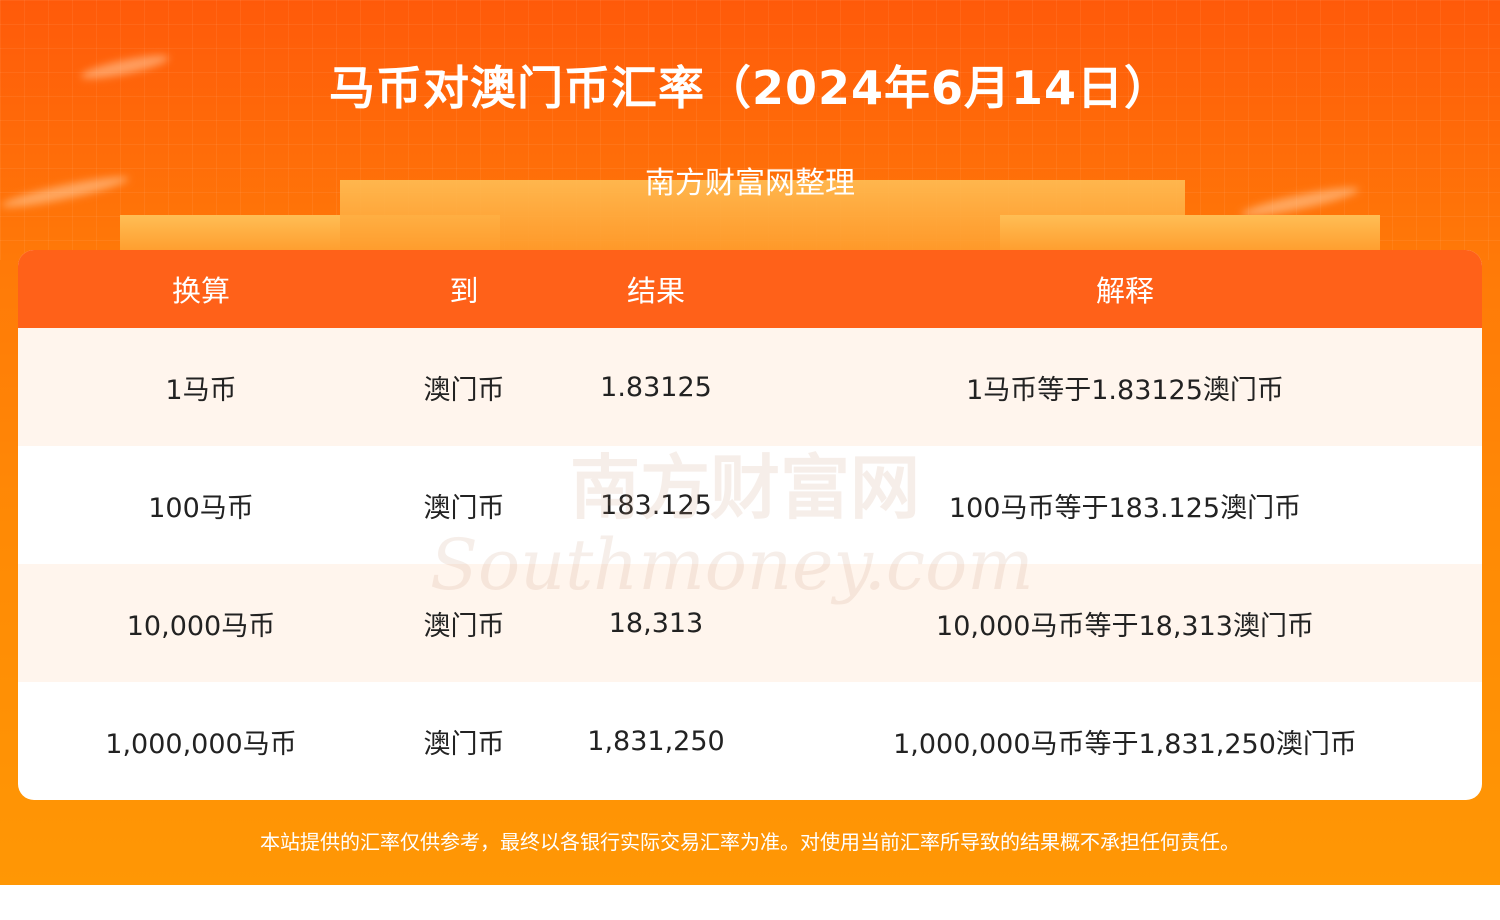 Image resolution: width=1500 pixels, height=920 pixels. Describe the element at coordinates (750, 623) in the screenshot. I see `table-row: 10,000马币 澳门币 18,313 10,000马币等于18,313澳门币` at that location.